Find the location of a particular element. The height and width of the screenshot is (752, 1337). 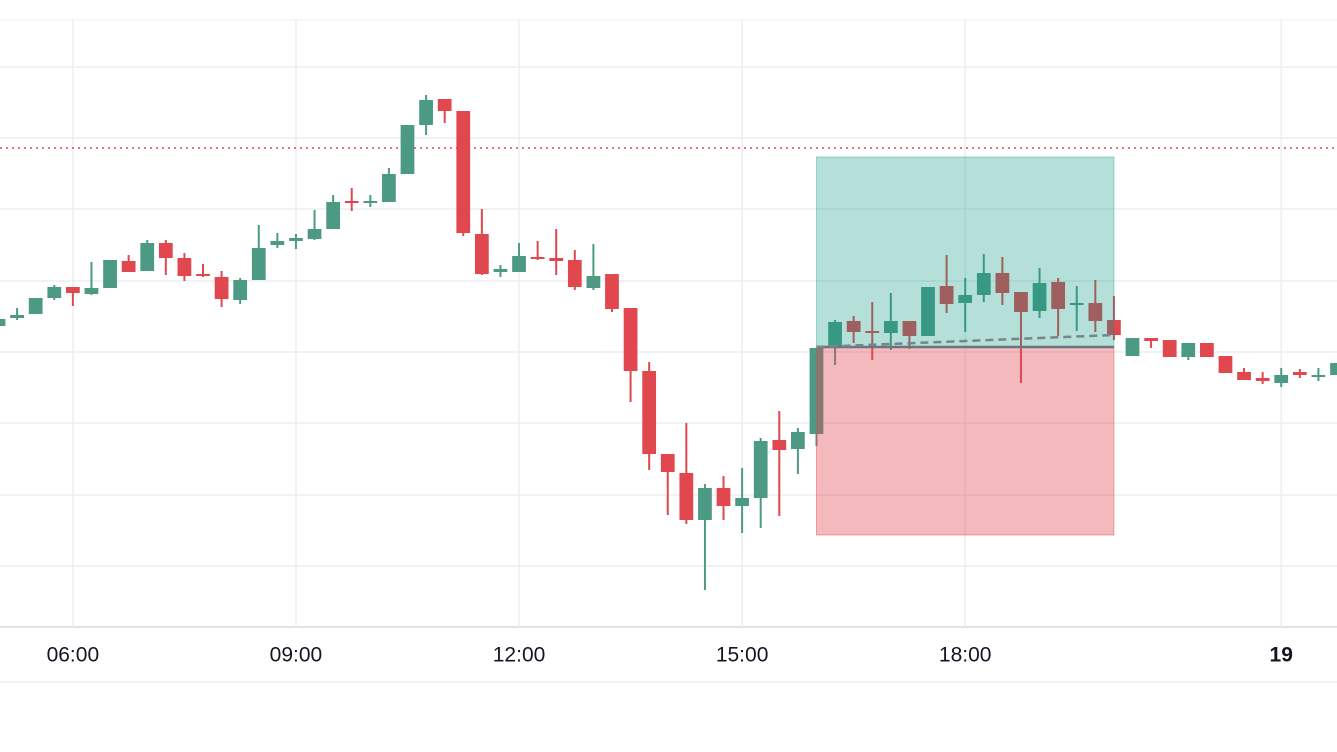

target-zone is located at coordinates (965, 252).